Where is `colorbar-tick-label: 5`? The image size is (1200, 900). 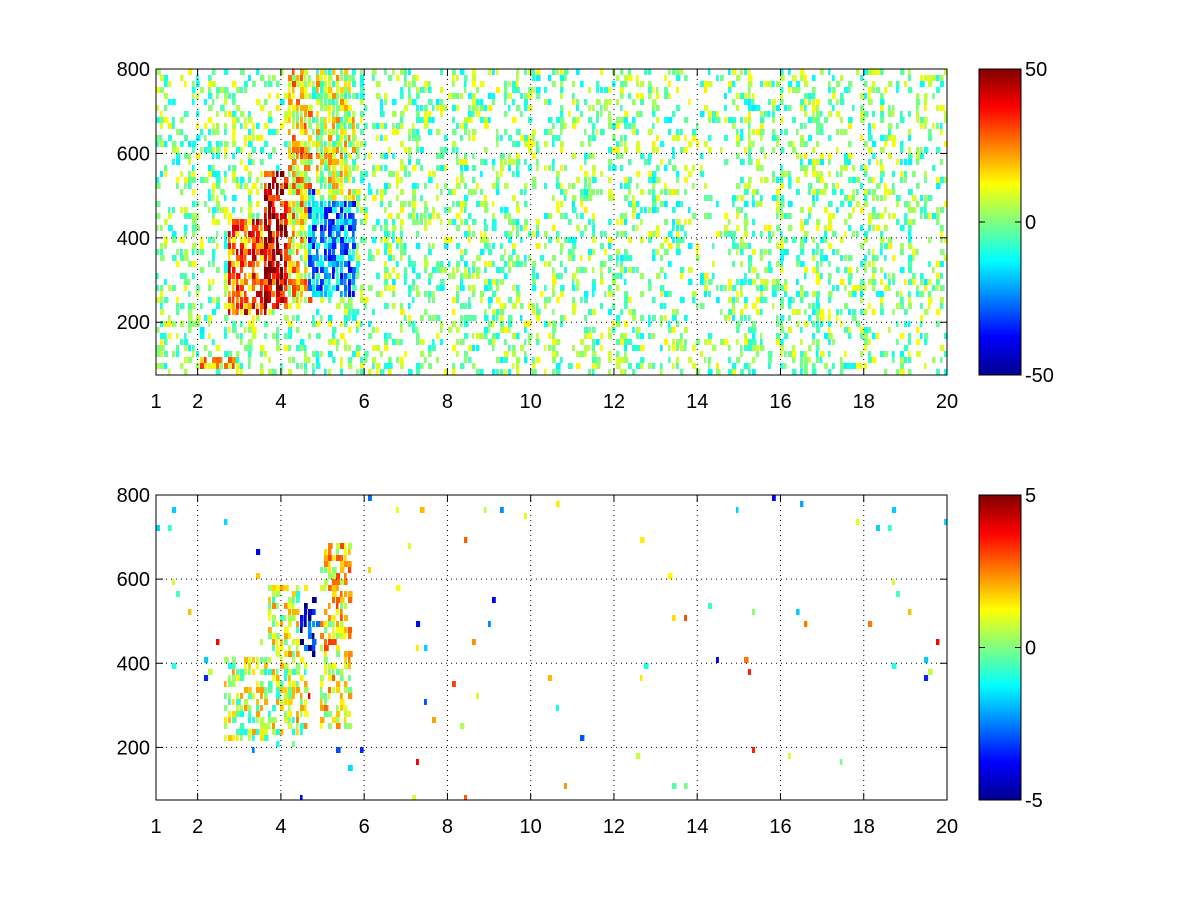 colorbar-tick-label: 5 is located at coordinates (1030, 496).